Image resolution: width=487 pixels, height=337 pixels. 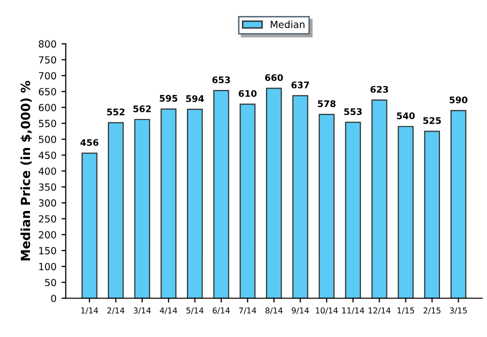 What do you see at coordinates (432, 120) in the screenshot?
I see `data-label: 525` at bounding box center [432, 120].